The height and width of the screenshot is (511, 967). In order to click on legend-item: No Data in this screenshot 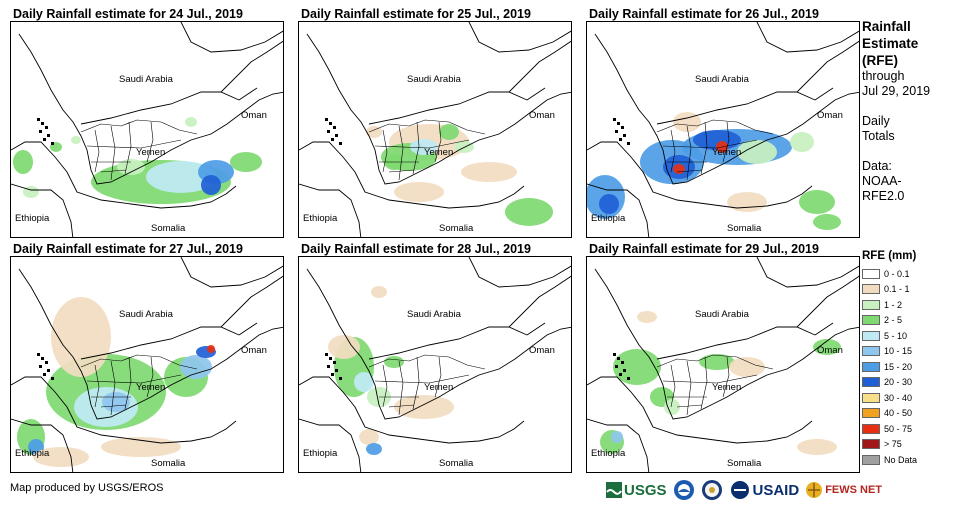, I will do `click(912, 460)`.